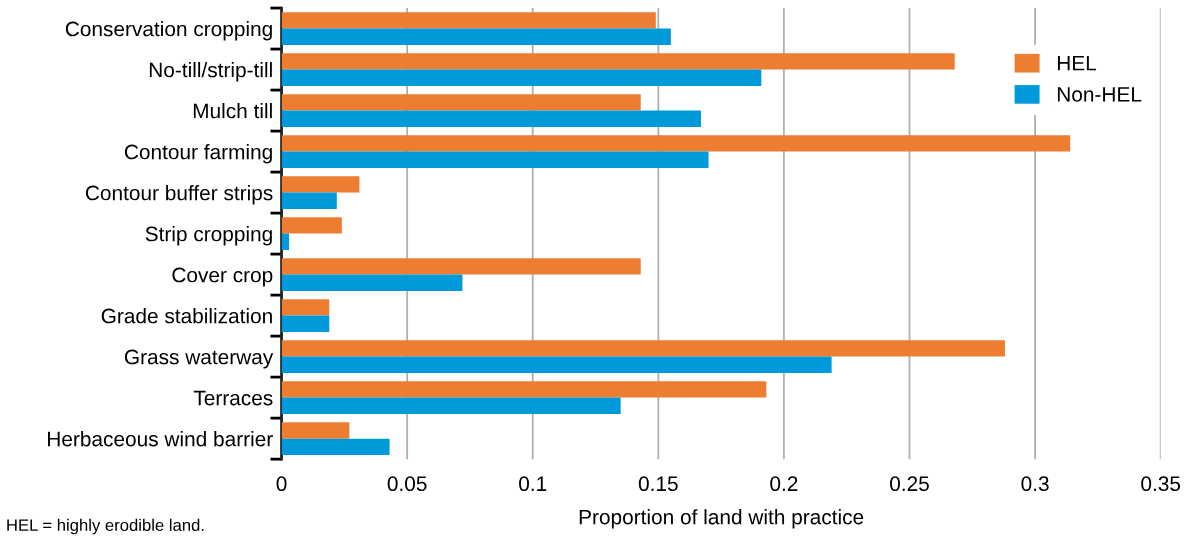  Describe the element at coordinates (281, 484) in the screenshot. I see `x-tick-label: 0` at that location.